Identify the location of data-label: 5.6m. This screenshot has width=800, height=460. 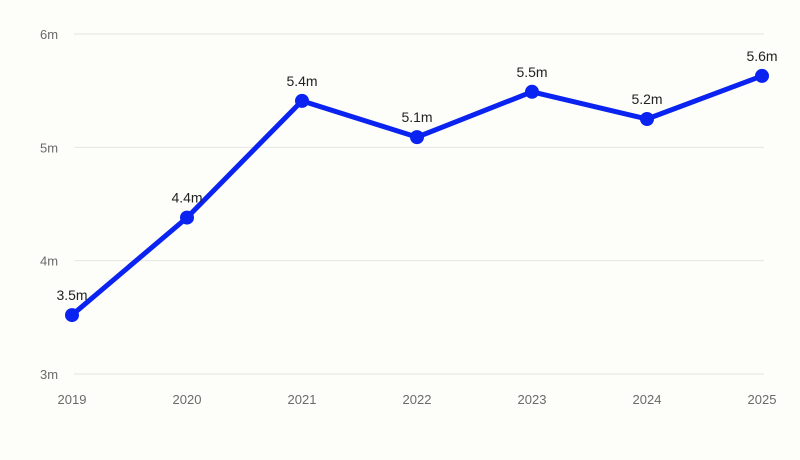
(761, 56).